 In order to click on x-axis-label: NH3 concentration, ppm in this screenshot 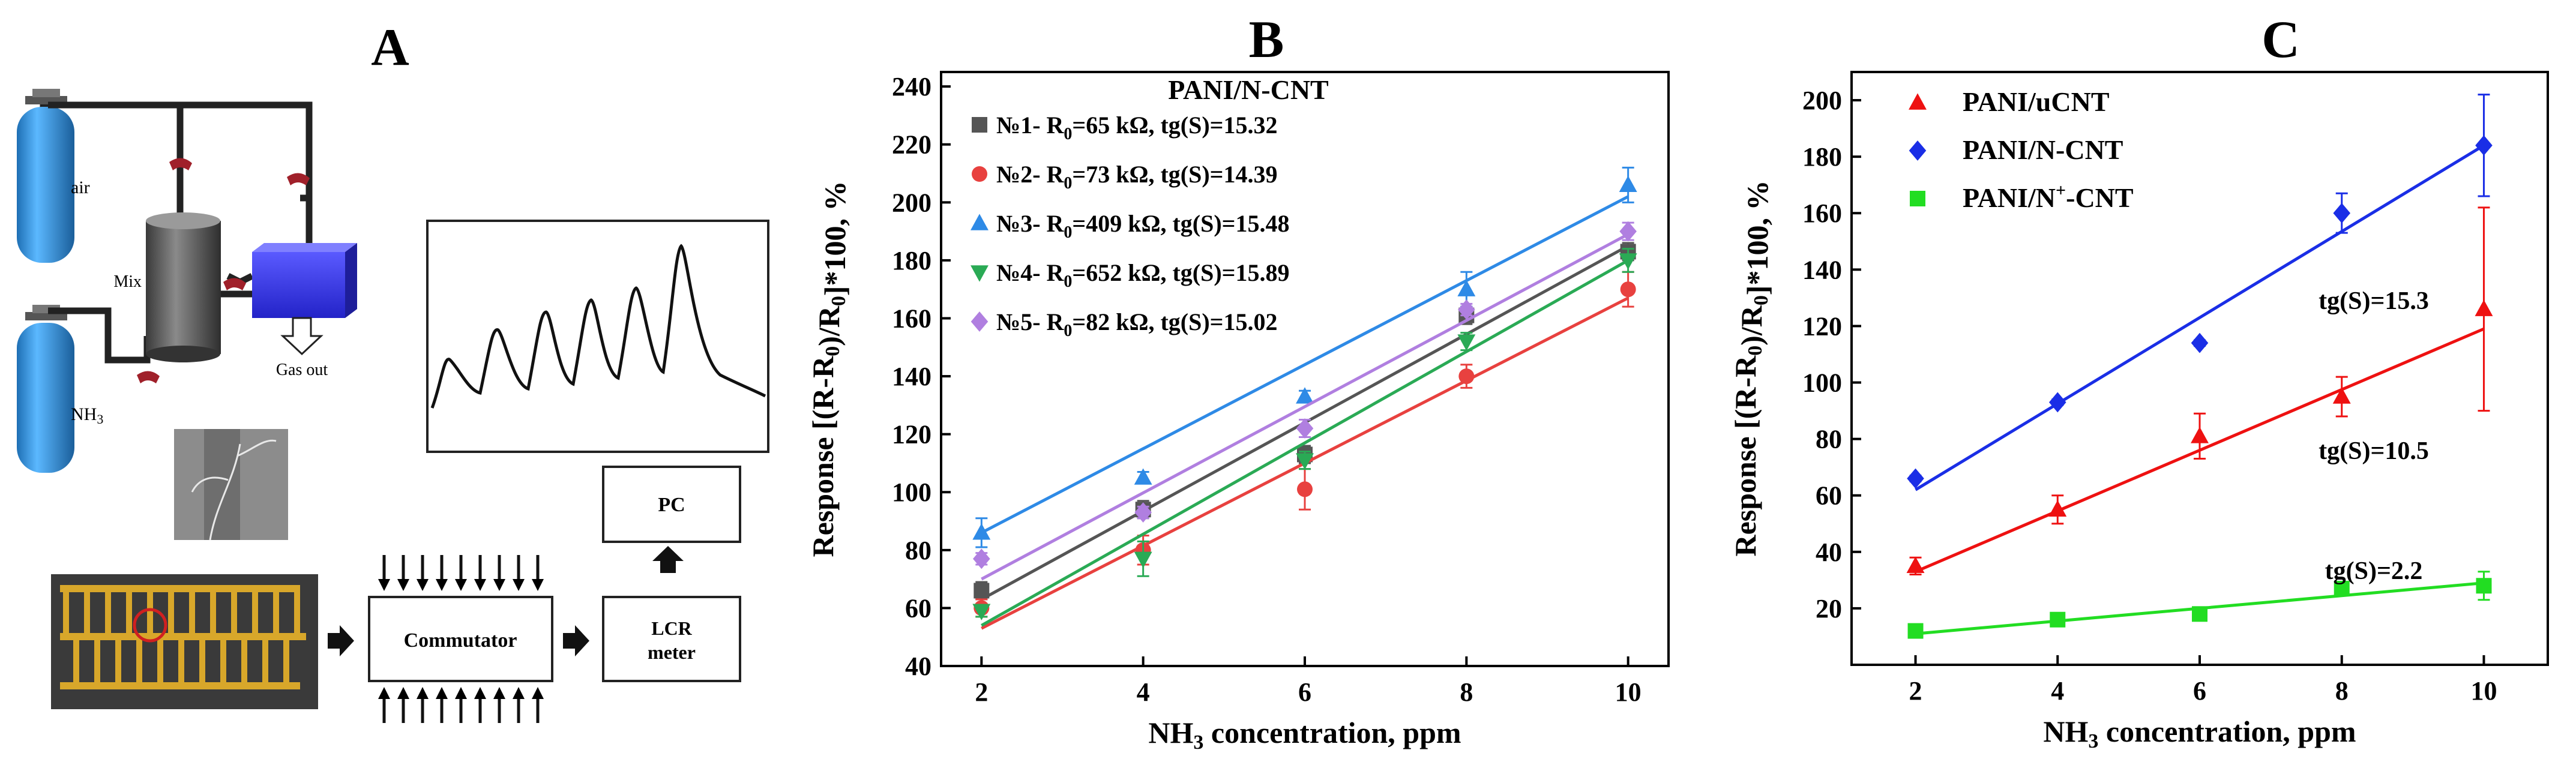, I will do `click(2199, 733)`.